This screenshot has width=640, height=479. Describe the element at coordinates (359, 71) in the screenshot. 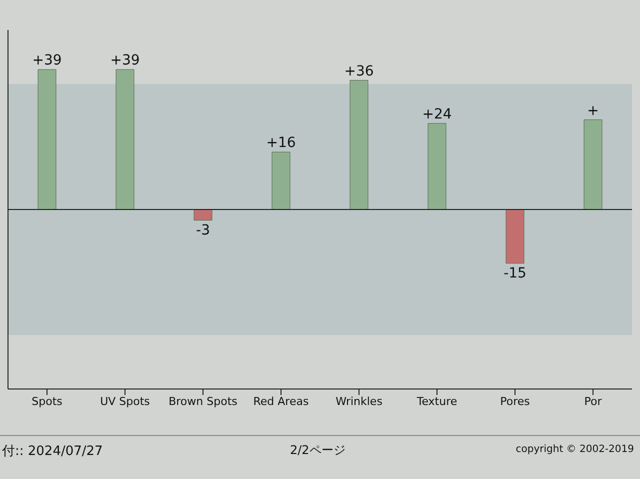

I see `data-label: +36` at that location.